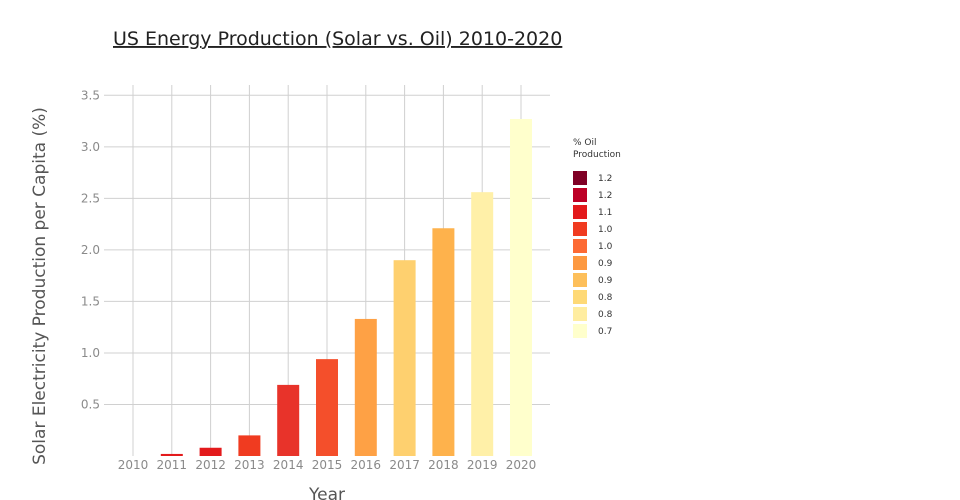 The width and height of the screenshot is (960, 500). Describe the element at coordinates (404, 465) in the screenshot. I see `x-tick-label: 2017` at that location.